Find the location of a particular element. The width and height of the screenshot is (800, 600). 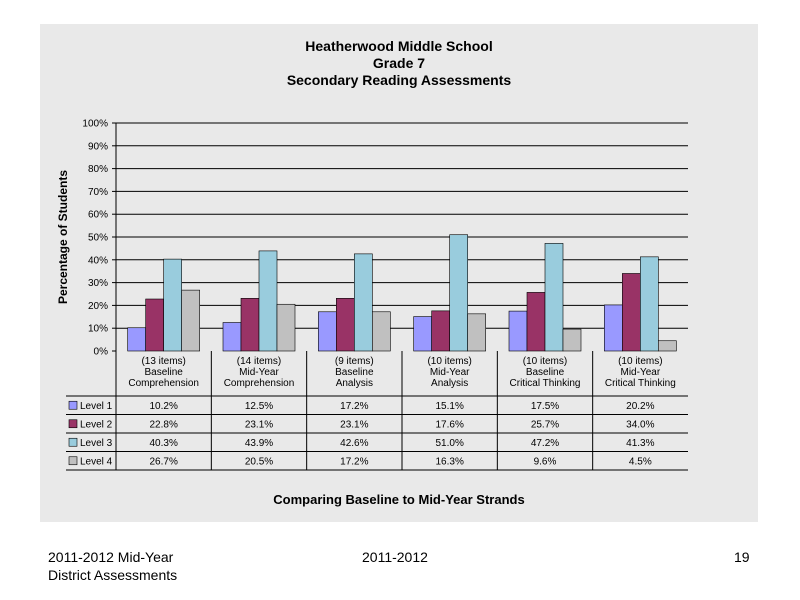

page-number: 19 is located at coordinates (742, 557).